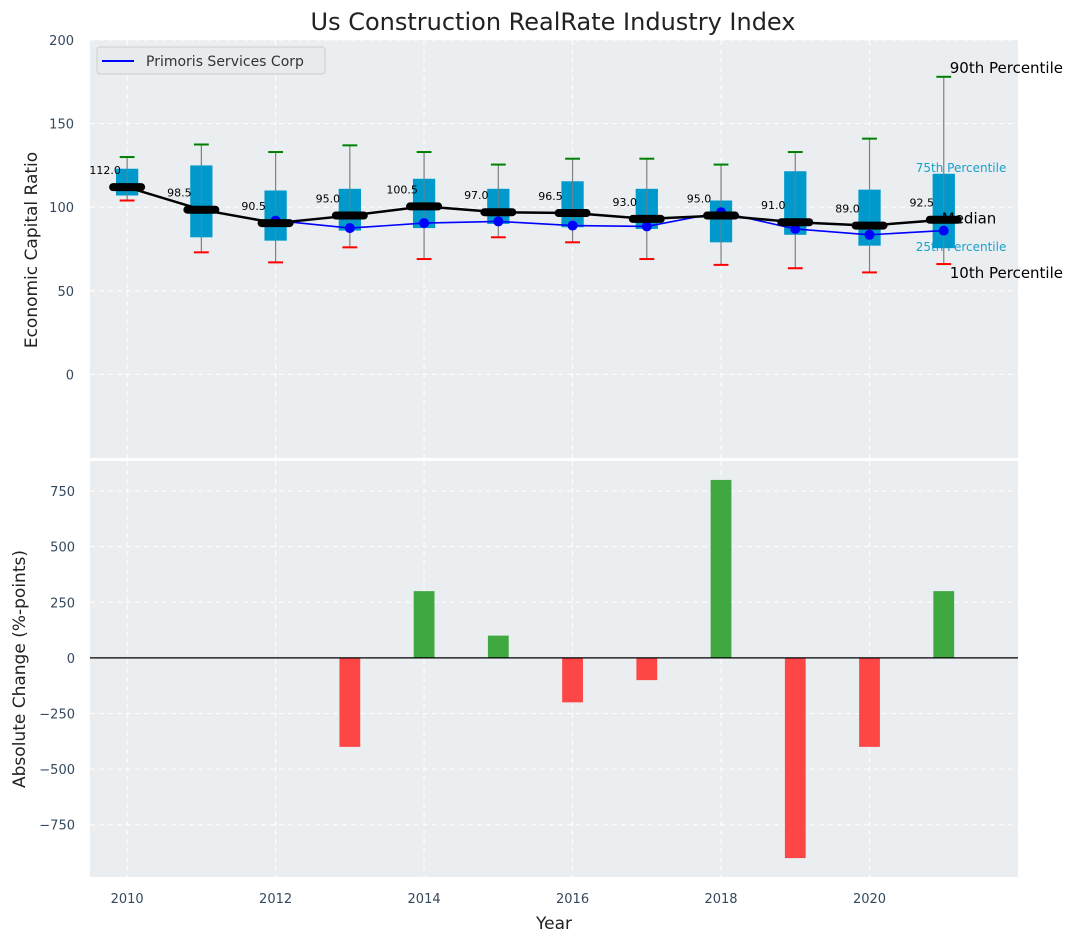  What do you see at coordinates (847, 209) in the screenshot?
I see `median-value-label: 89.0` at bounding box center [847, 209].